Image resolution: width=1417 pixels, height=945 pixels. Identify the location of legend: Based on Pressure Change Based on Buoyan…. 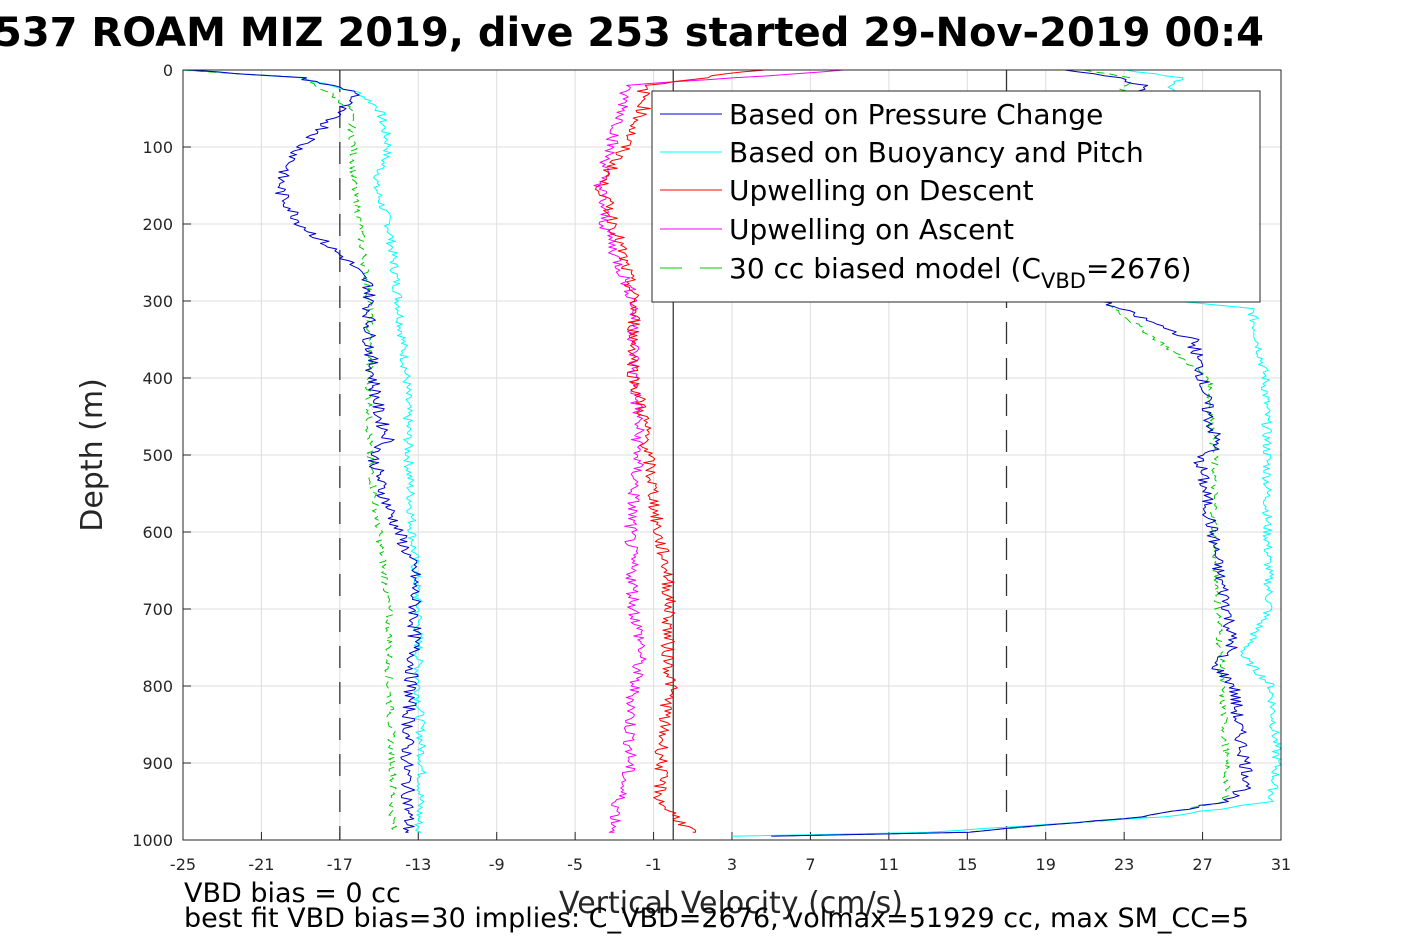
(956, 196).